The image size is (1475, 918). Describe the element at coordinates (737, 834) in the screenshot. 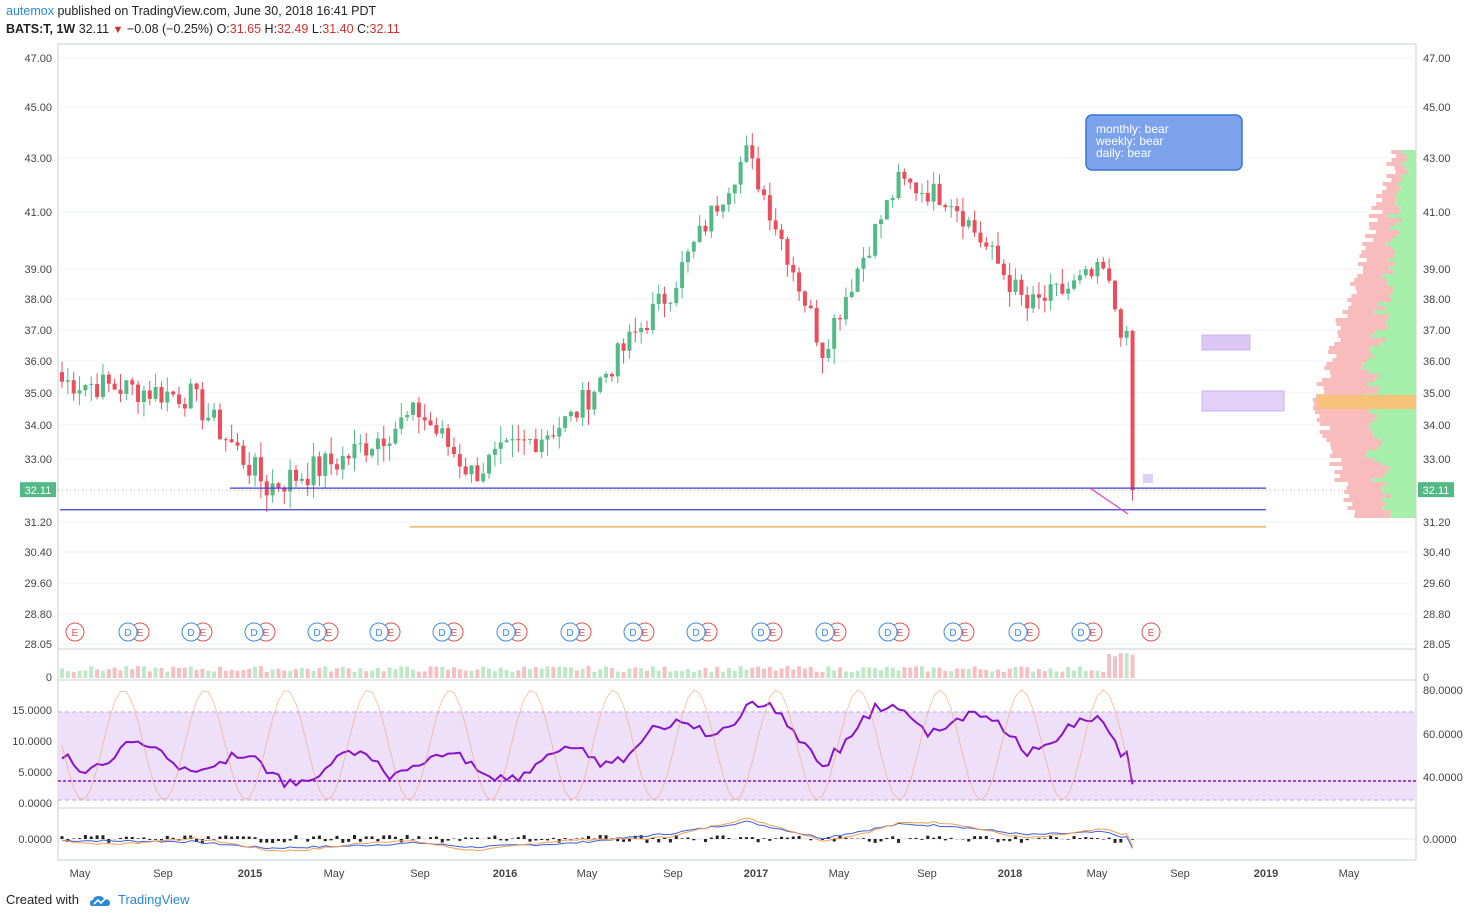

I see `macd-pane` at that location.